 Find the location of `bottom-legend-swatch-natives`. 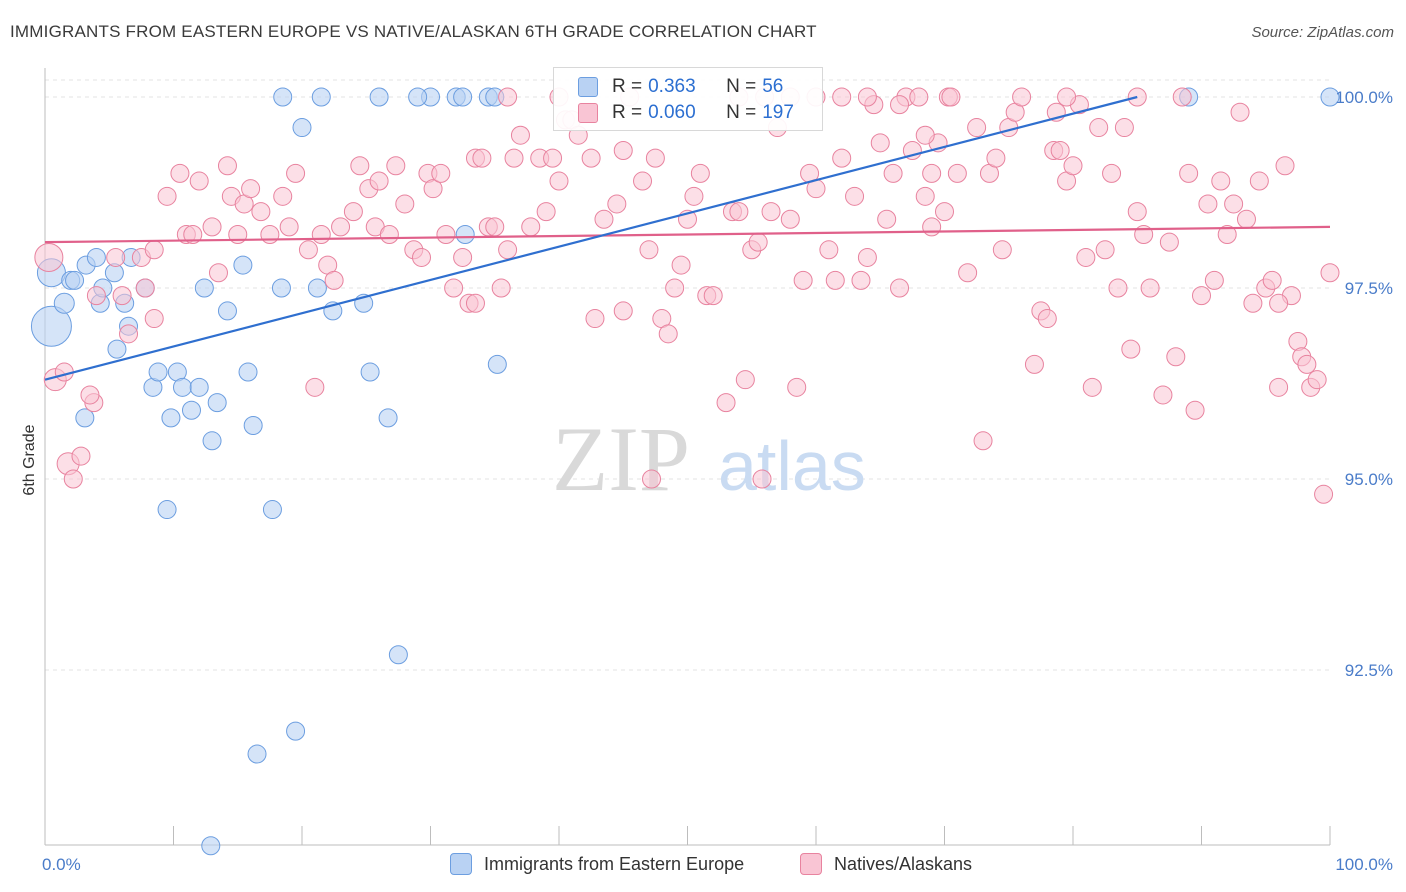

bottom-legend-swatch-natives is located at coordinates (811, 864).